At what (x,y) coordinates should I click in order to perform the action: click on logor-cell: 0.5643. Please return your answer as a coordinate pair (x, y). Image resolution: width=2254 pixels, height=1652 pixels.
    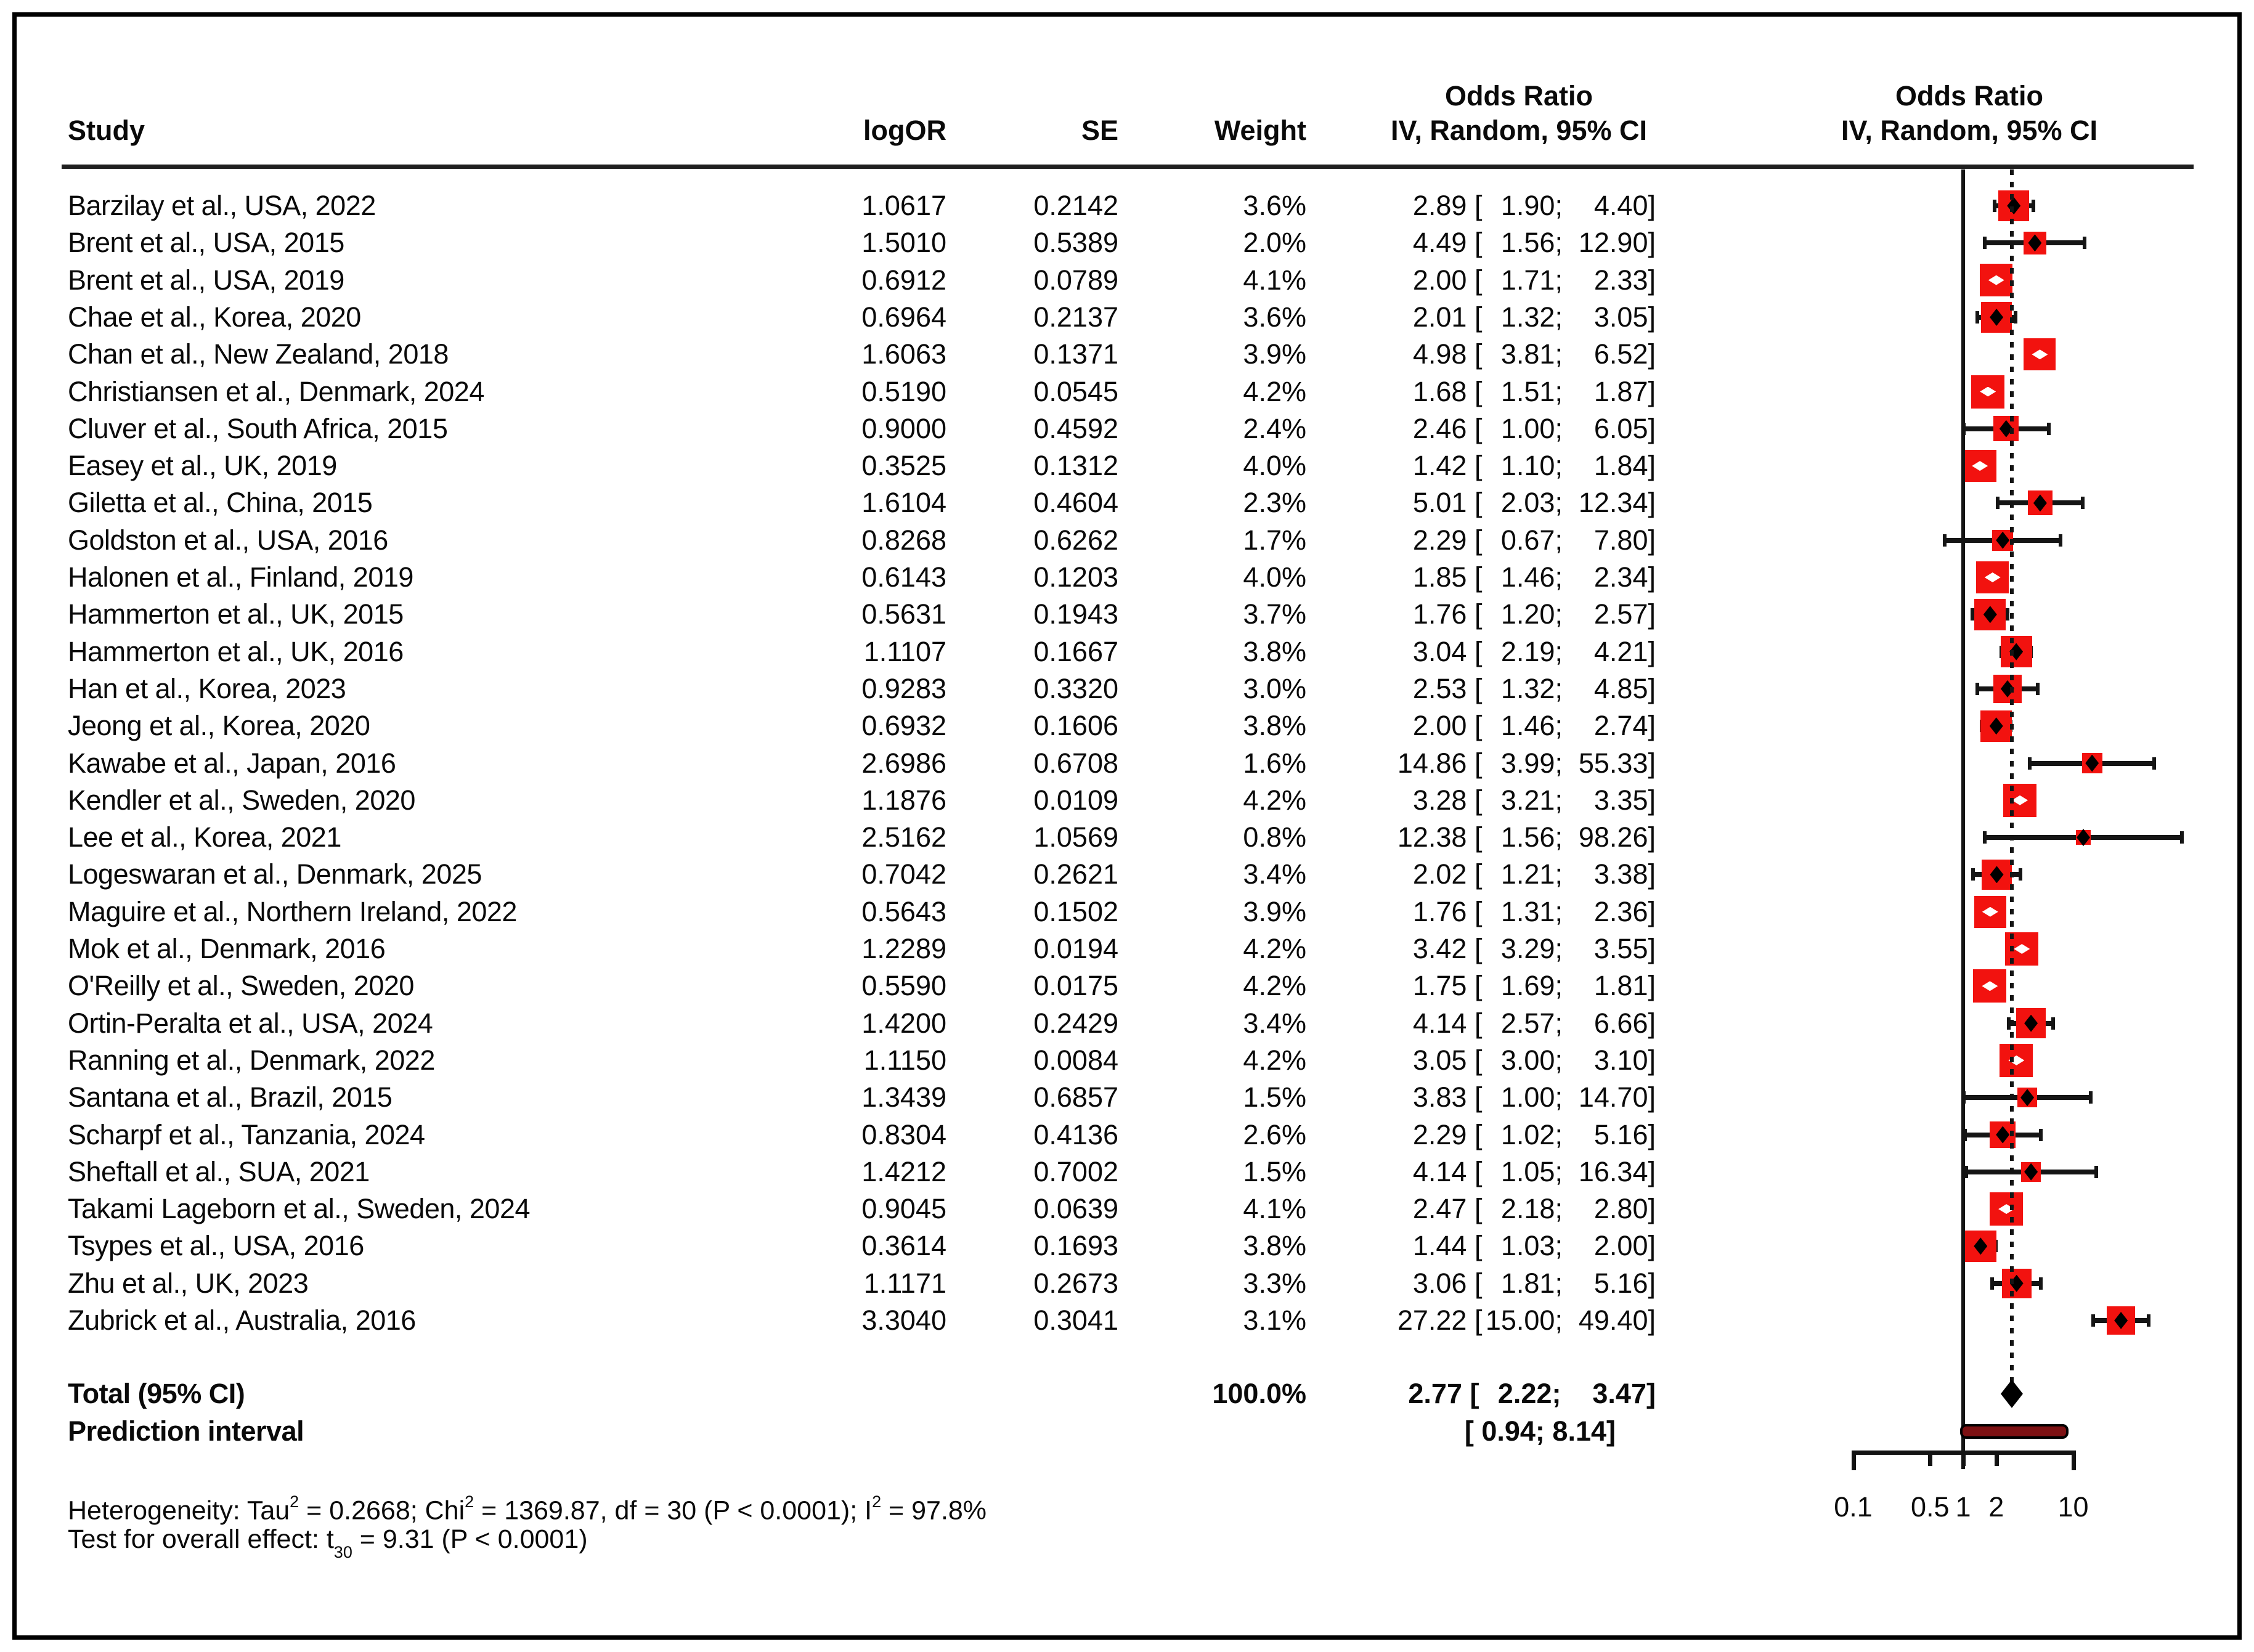
    Looking at the image, I should click on (903, 911).